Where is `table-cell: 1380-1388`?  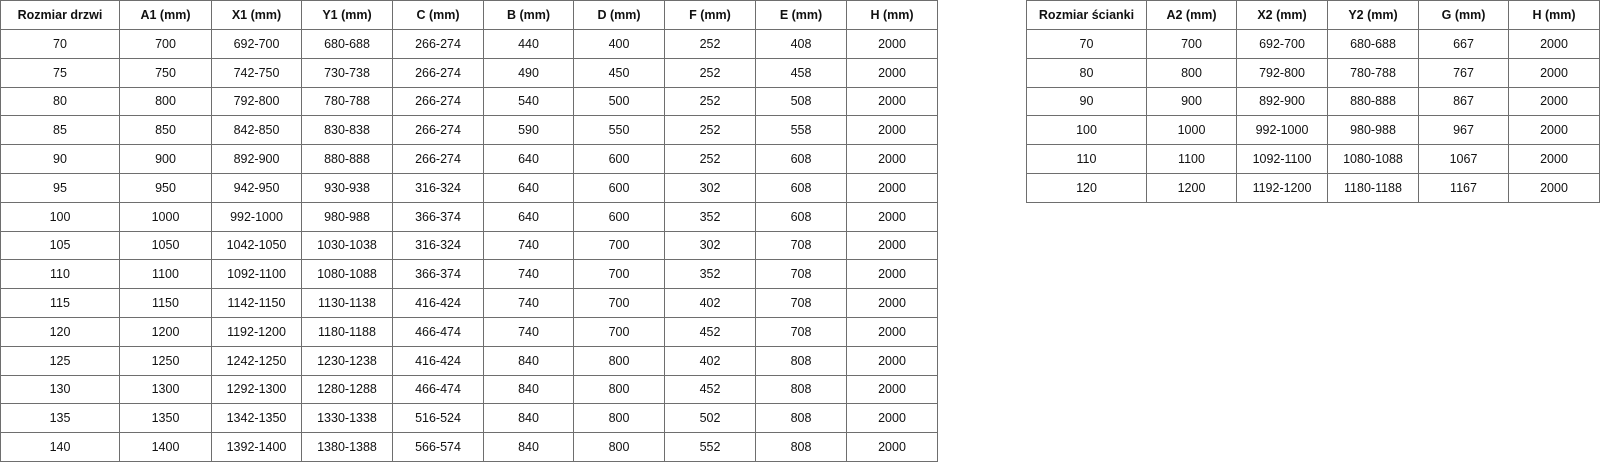
table-cell: 1380-1388 is located at coordinates (347, 447).